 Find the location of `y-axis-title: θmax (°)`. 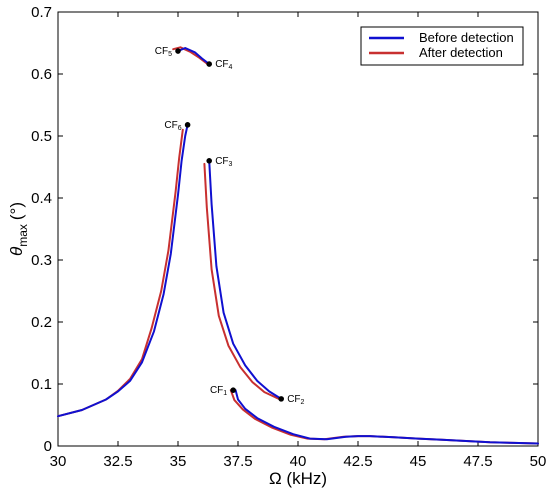

y-axis-title: θmax (°) is located at coordinates (18, 229).